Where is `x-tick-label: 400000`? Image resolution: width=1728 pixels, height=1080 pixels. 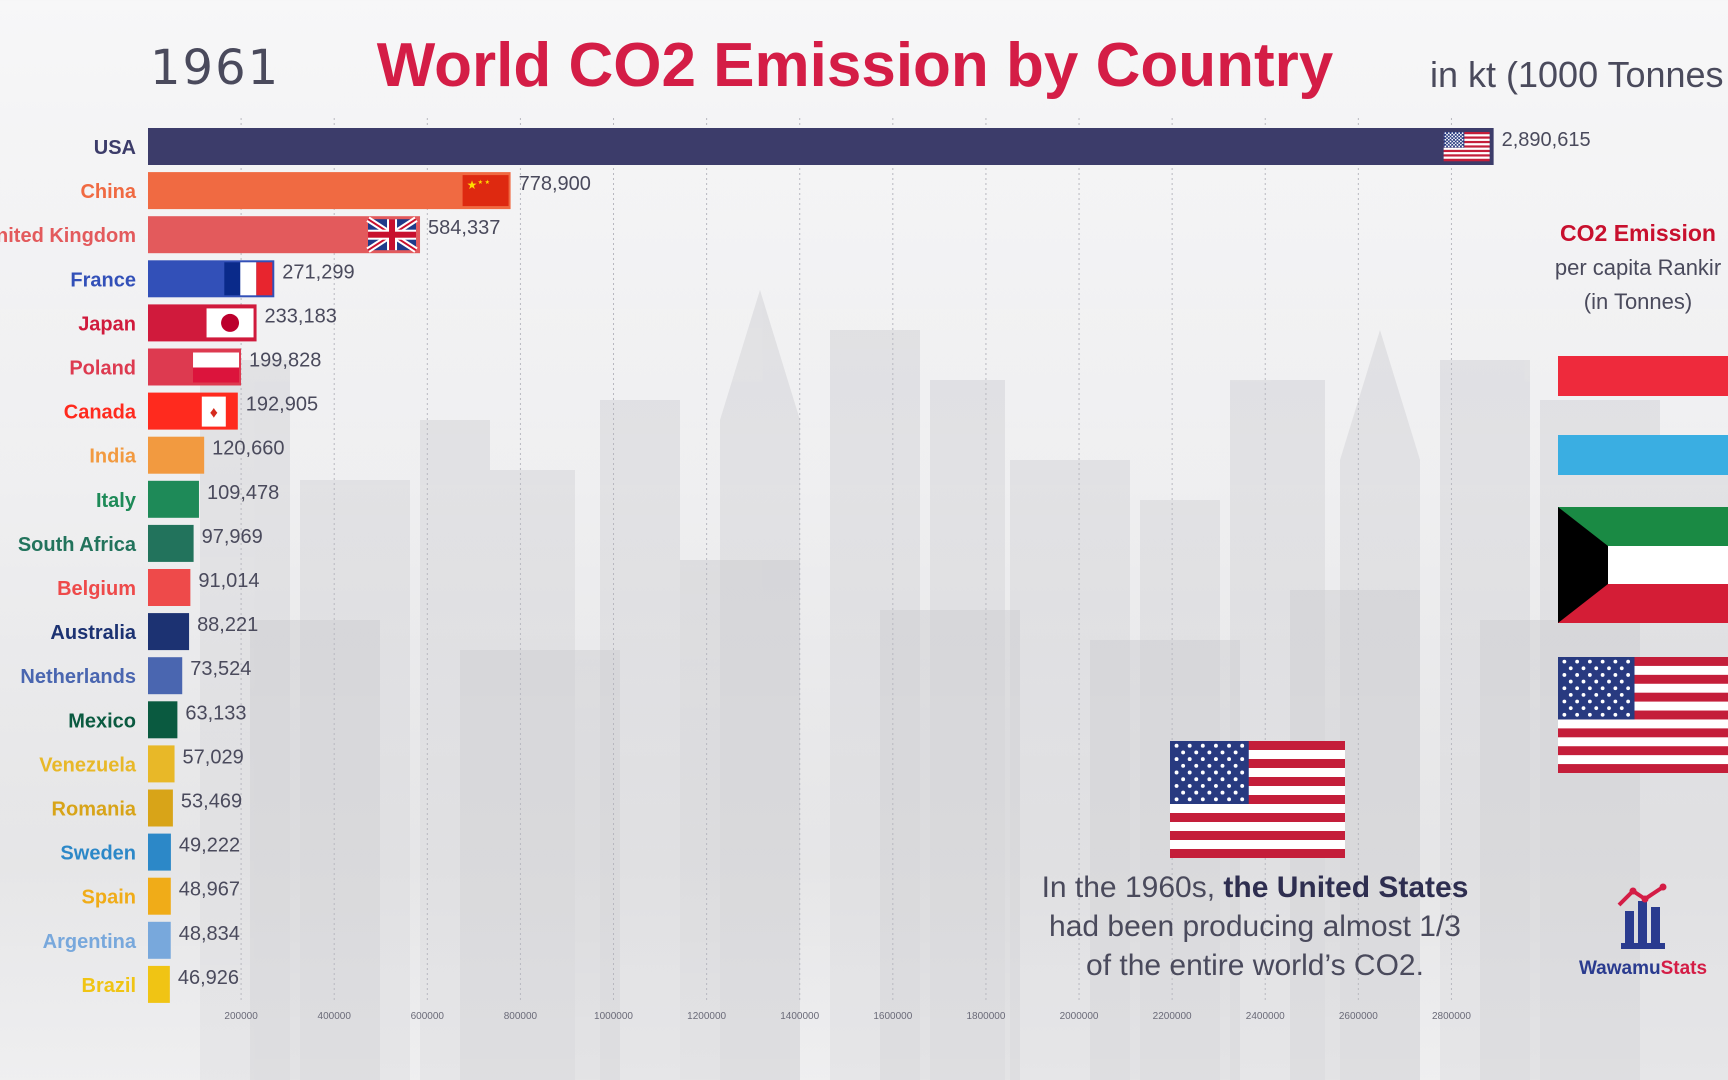 x-tick-label: 400000 is located at coordinates (335, 1016).